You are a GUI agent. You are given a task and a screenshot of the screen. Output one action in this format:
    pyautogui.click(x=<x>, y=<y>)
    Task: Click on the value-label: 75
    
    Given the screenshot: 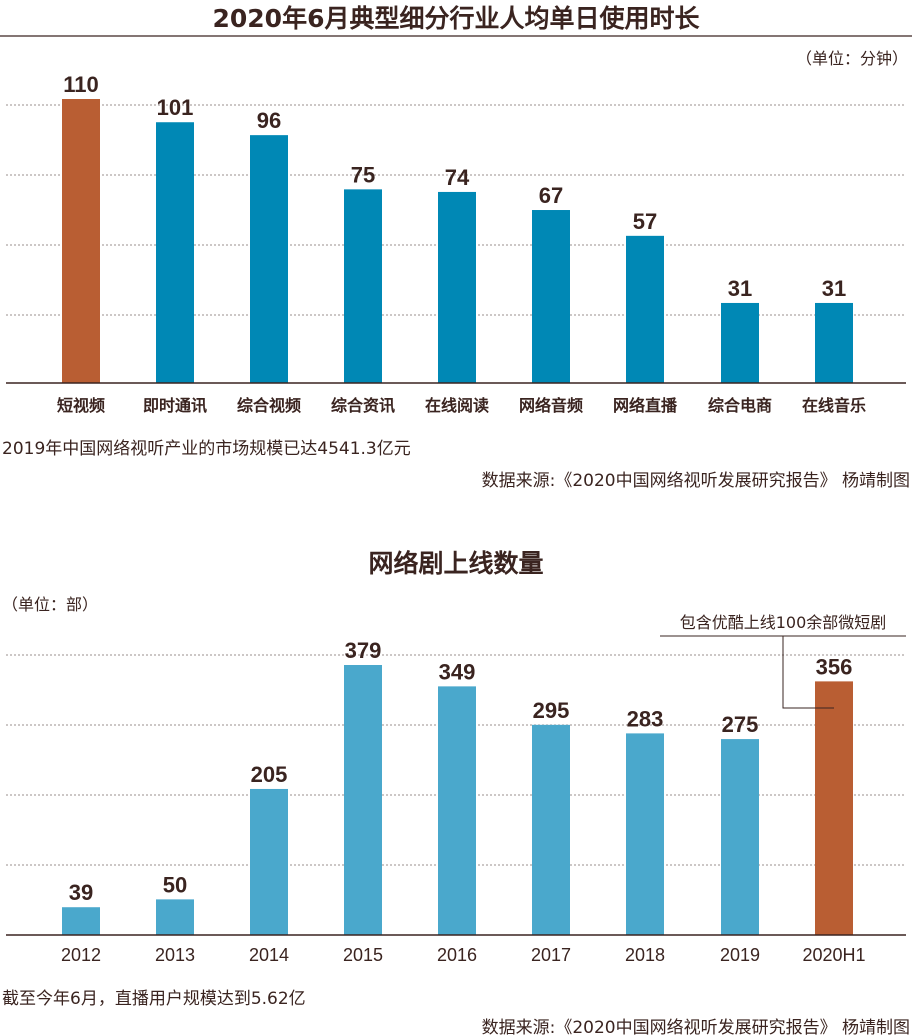 What is the action you would take?
    pyautogui.click(x=363, y=174)
    